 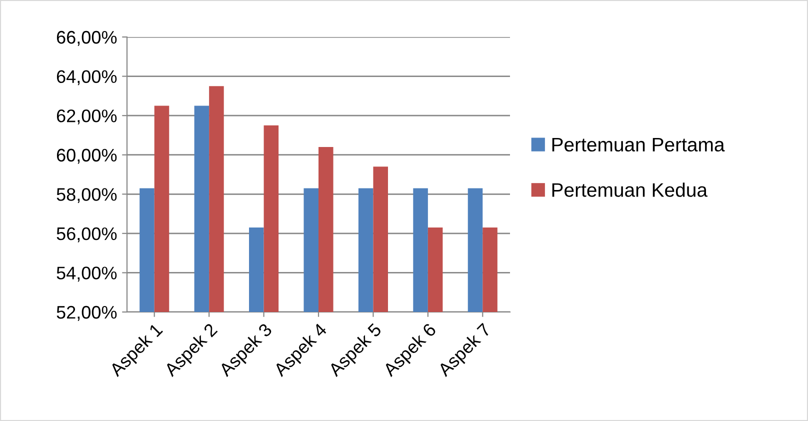 I want to click on y-tick-label: 52,00%, so click(x=86, y=313).